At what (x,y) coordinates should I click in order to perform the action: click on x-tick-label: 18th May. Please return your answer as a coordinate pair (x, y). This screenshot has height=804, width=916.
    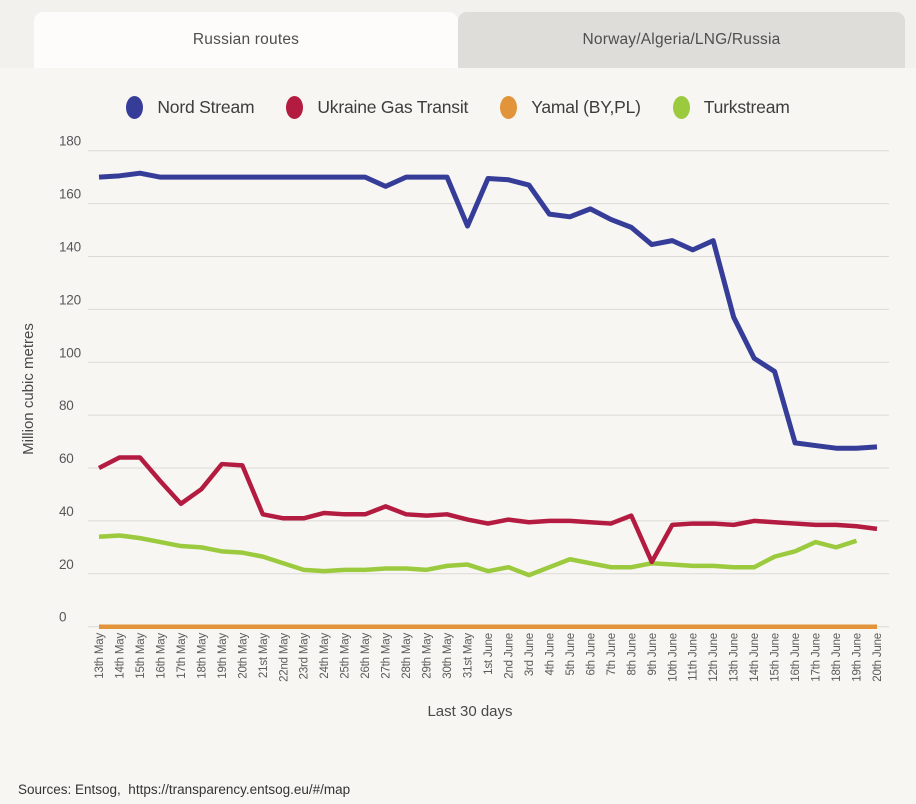
    Looking at the image, I should click on (202, 656).